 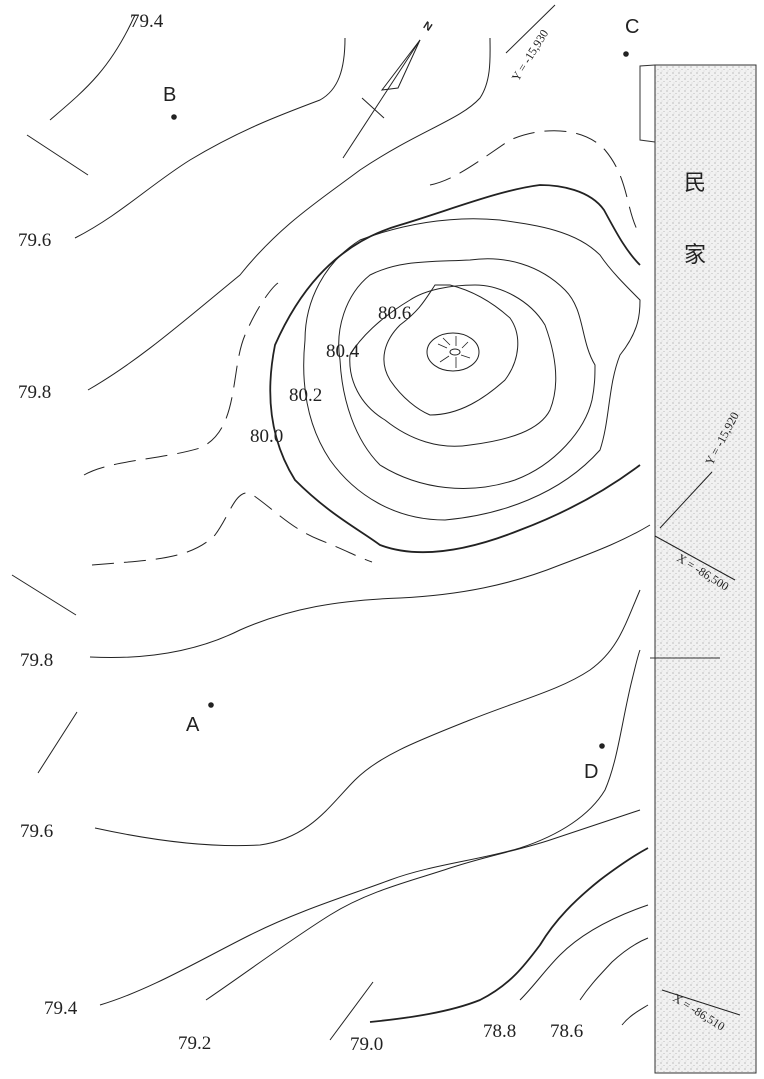 What do you see at coordinates (427, 27) in the screenshot?
I see `north-label: N` at bounding box center [427, 27].